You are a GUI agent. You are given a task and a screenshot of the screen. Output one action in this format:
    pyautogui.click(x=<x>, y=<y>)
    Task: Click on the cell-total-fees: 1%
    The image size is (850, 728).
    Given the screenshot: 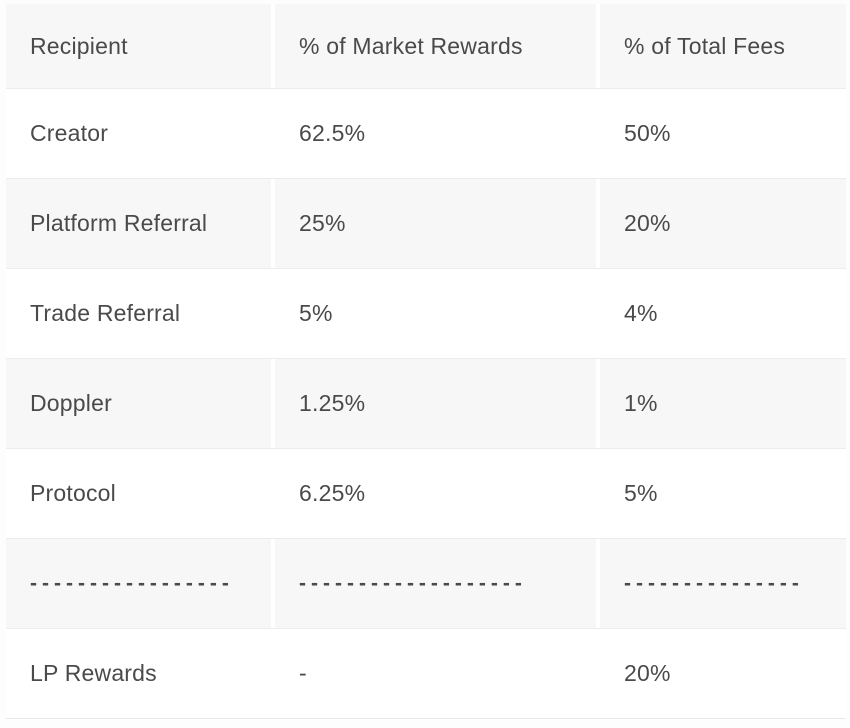 What is the action you would take?
    pyautogui.click(x=723, y=403)
    